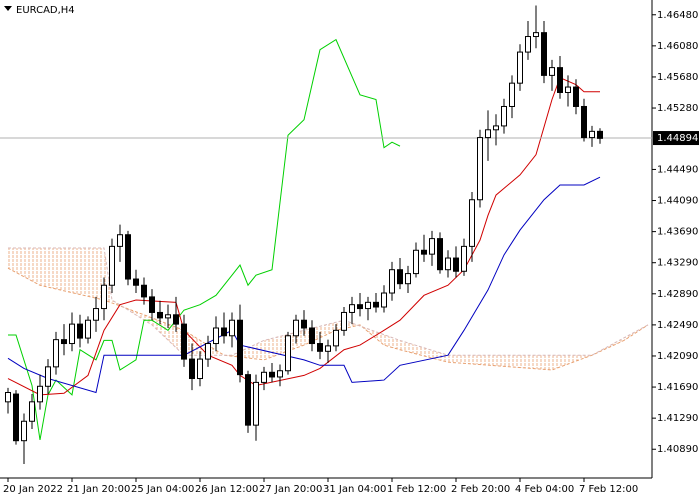  Describe the element at coordinates (677, 263) in the screenshot. I see `y-tick-label: 1.43290` at that location.